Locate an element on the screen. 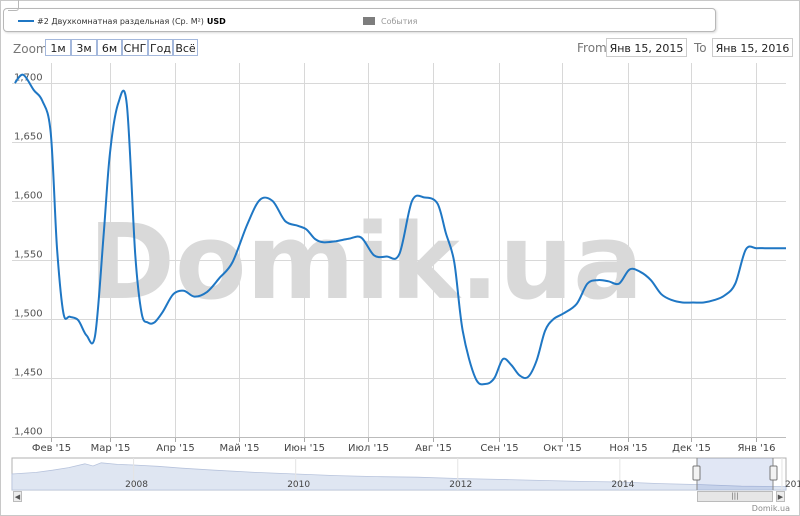  y-tick-label: 1,550 is located at coordinates (28, 255).